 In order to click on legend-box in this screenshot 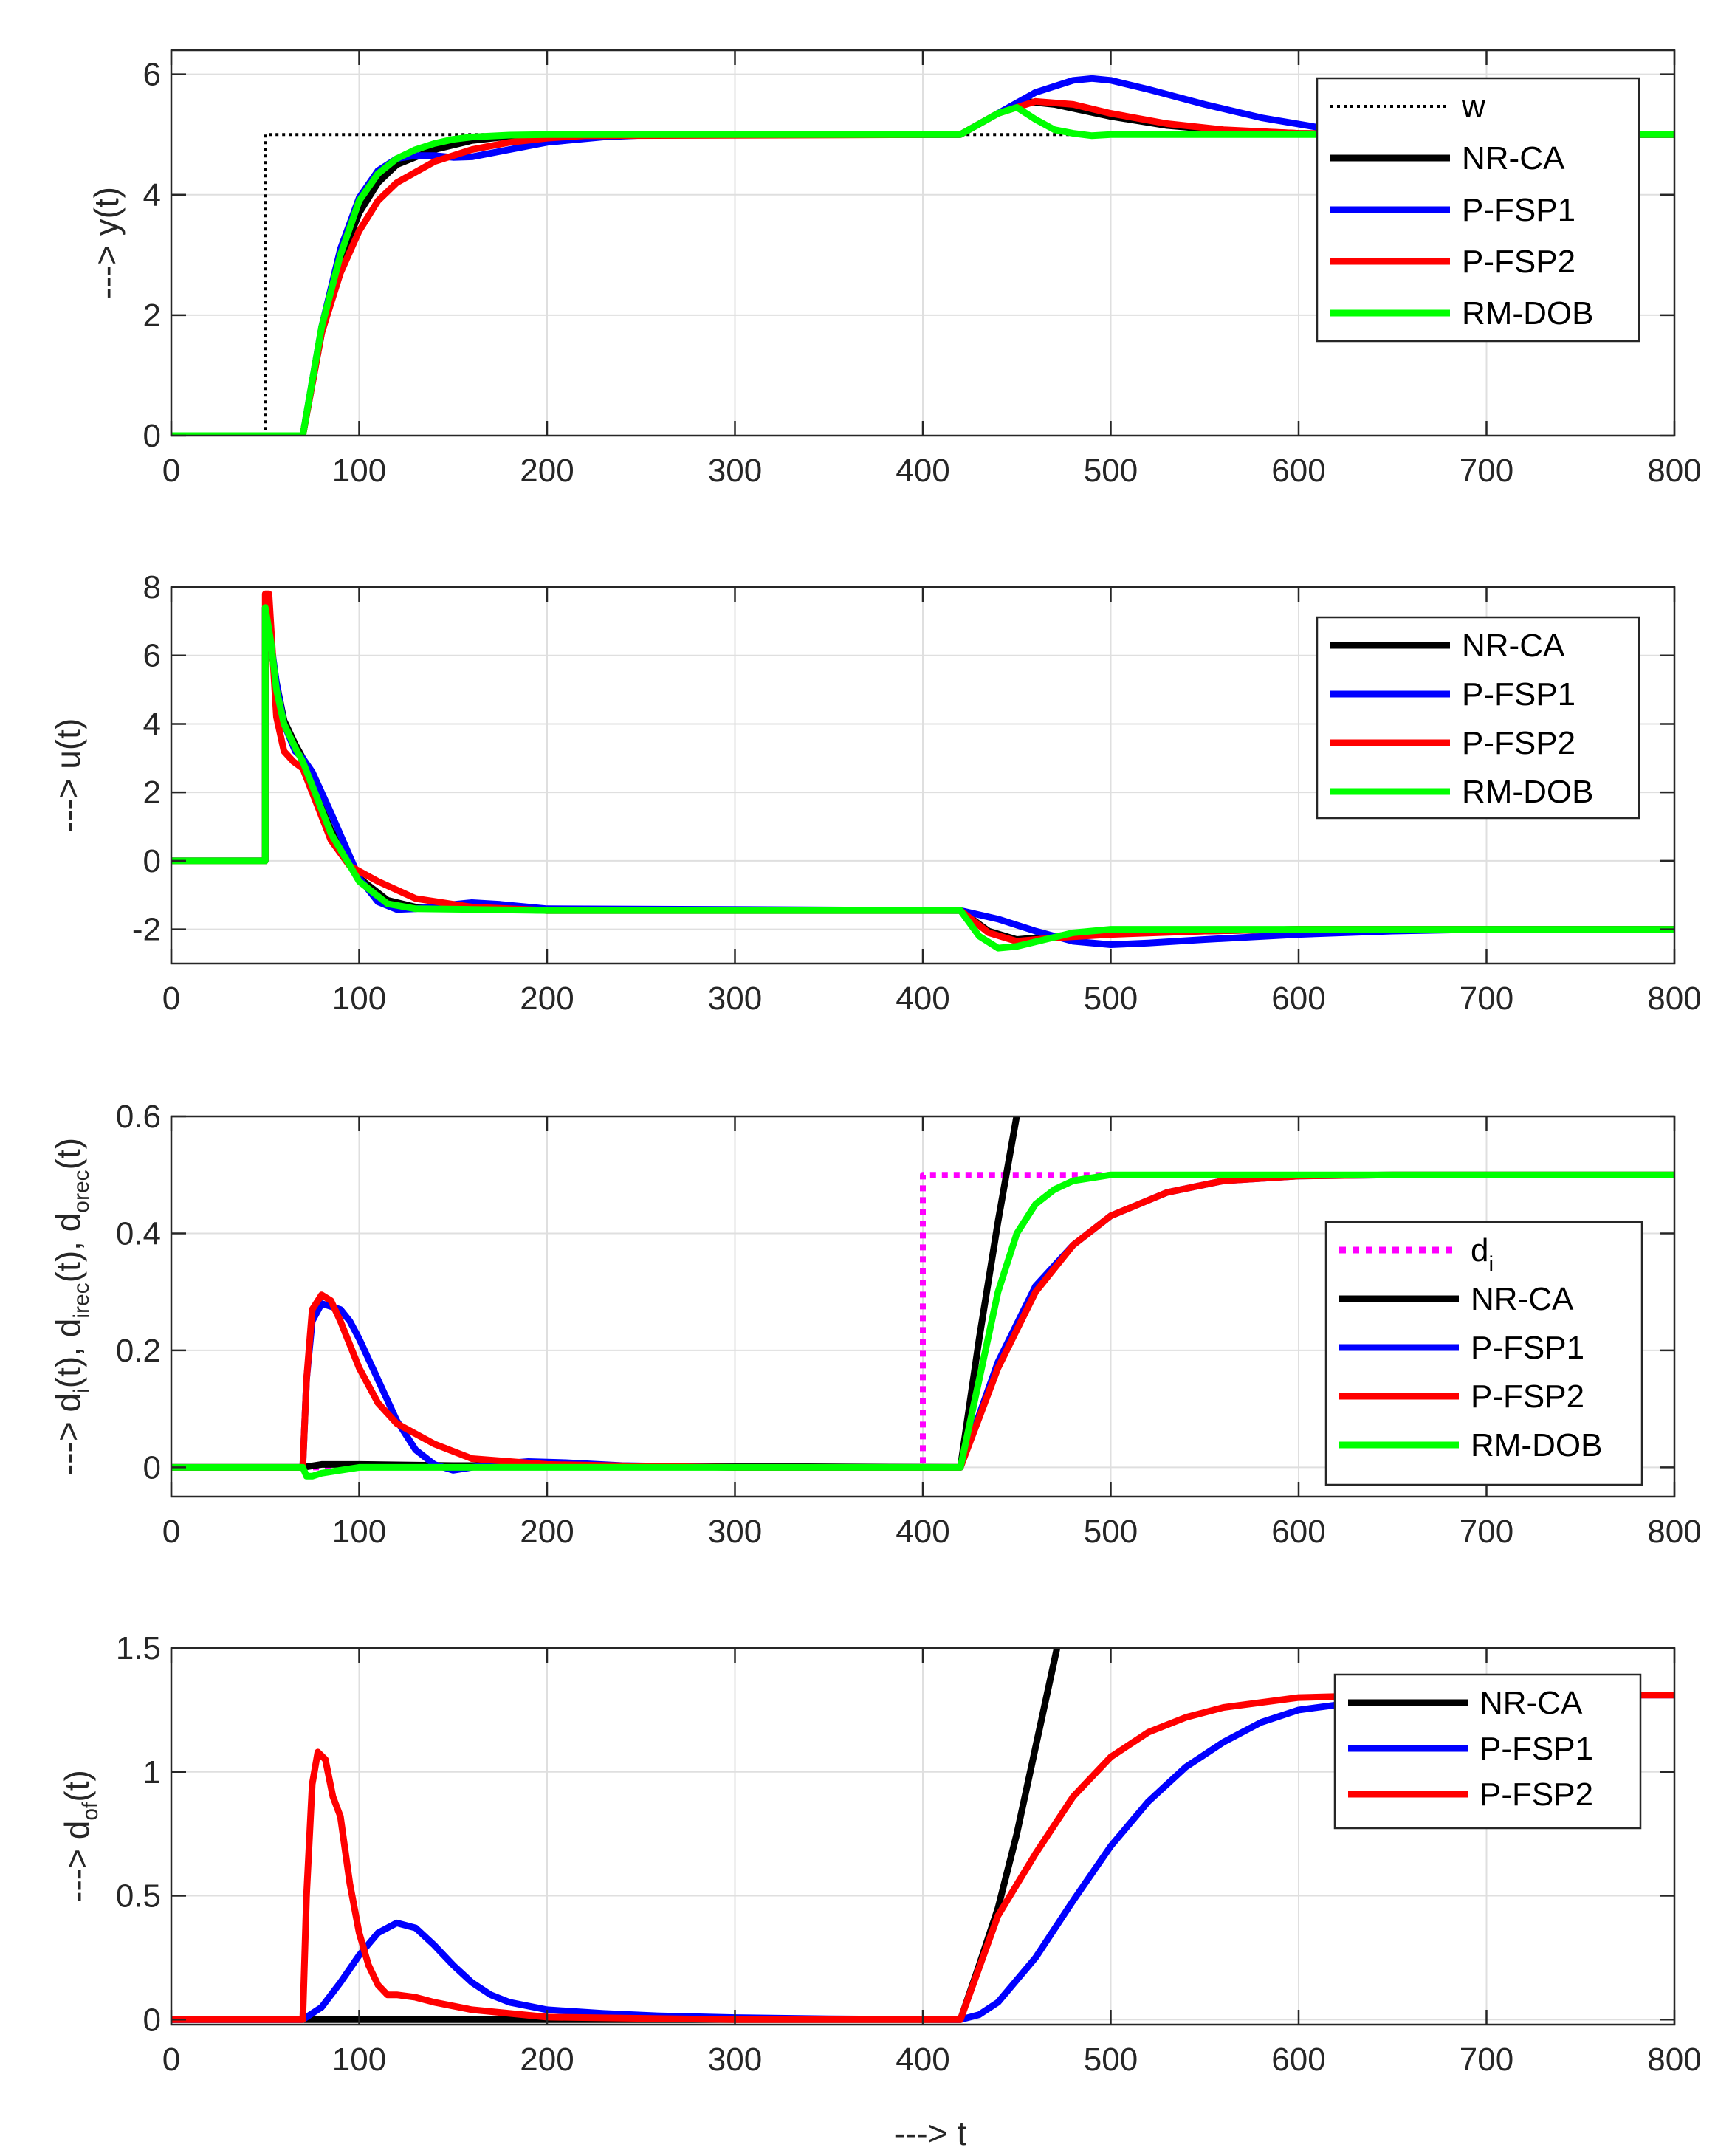, I will do `click(1483, 1353)`.